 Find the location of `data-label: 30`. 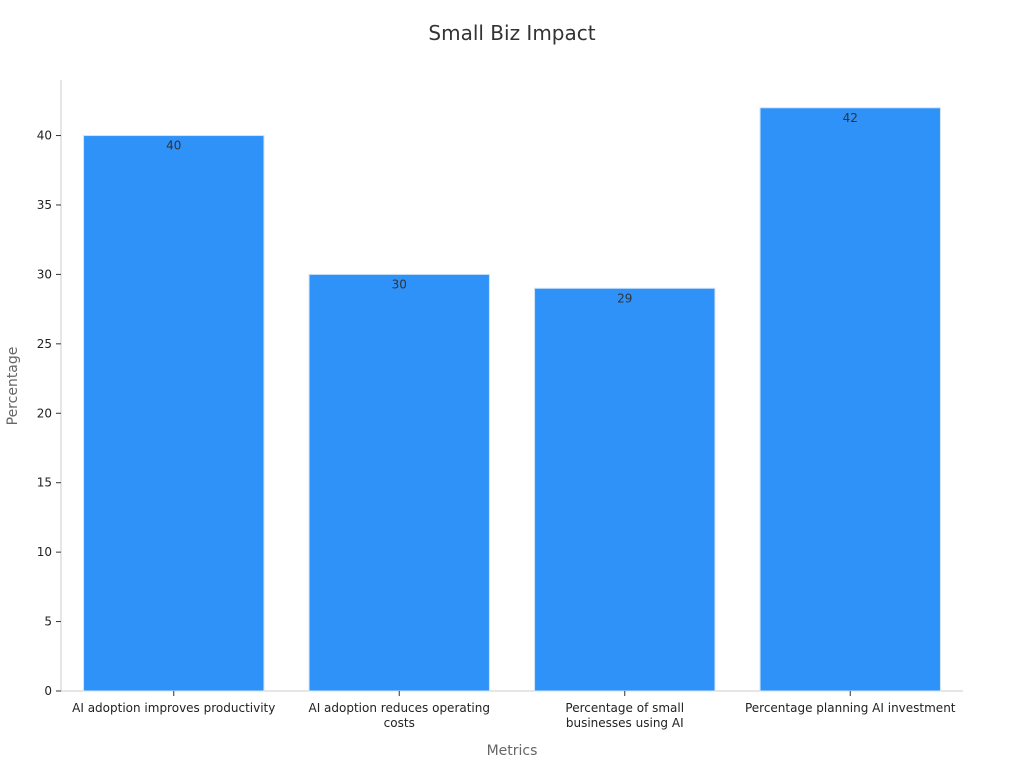

data-label: 30 is located at coordinates (399, 284).